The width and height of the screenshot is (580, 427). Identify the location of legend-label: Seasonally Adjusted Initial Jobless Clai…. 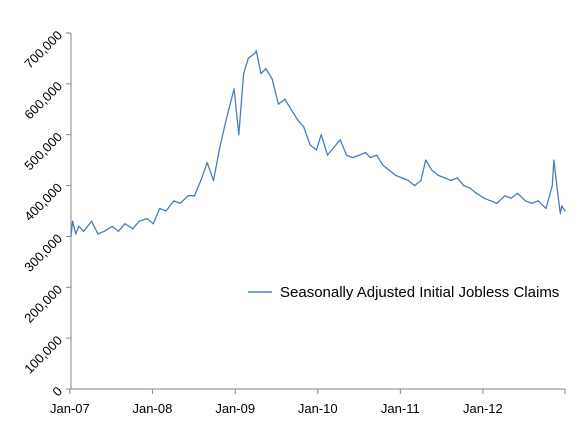
(419, 292).